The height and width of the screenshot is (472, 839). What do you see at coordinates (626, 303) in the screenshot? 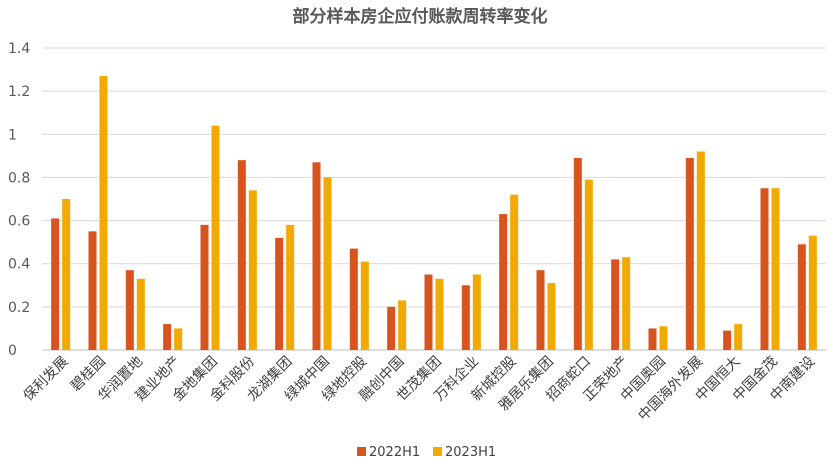
I see `bar-2023H1-正荣地产` at bounding box center [626, 303].